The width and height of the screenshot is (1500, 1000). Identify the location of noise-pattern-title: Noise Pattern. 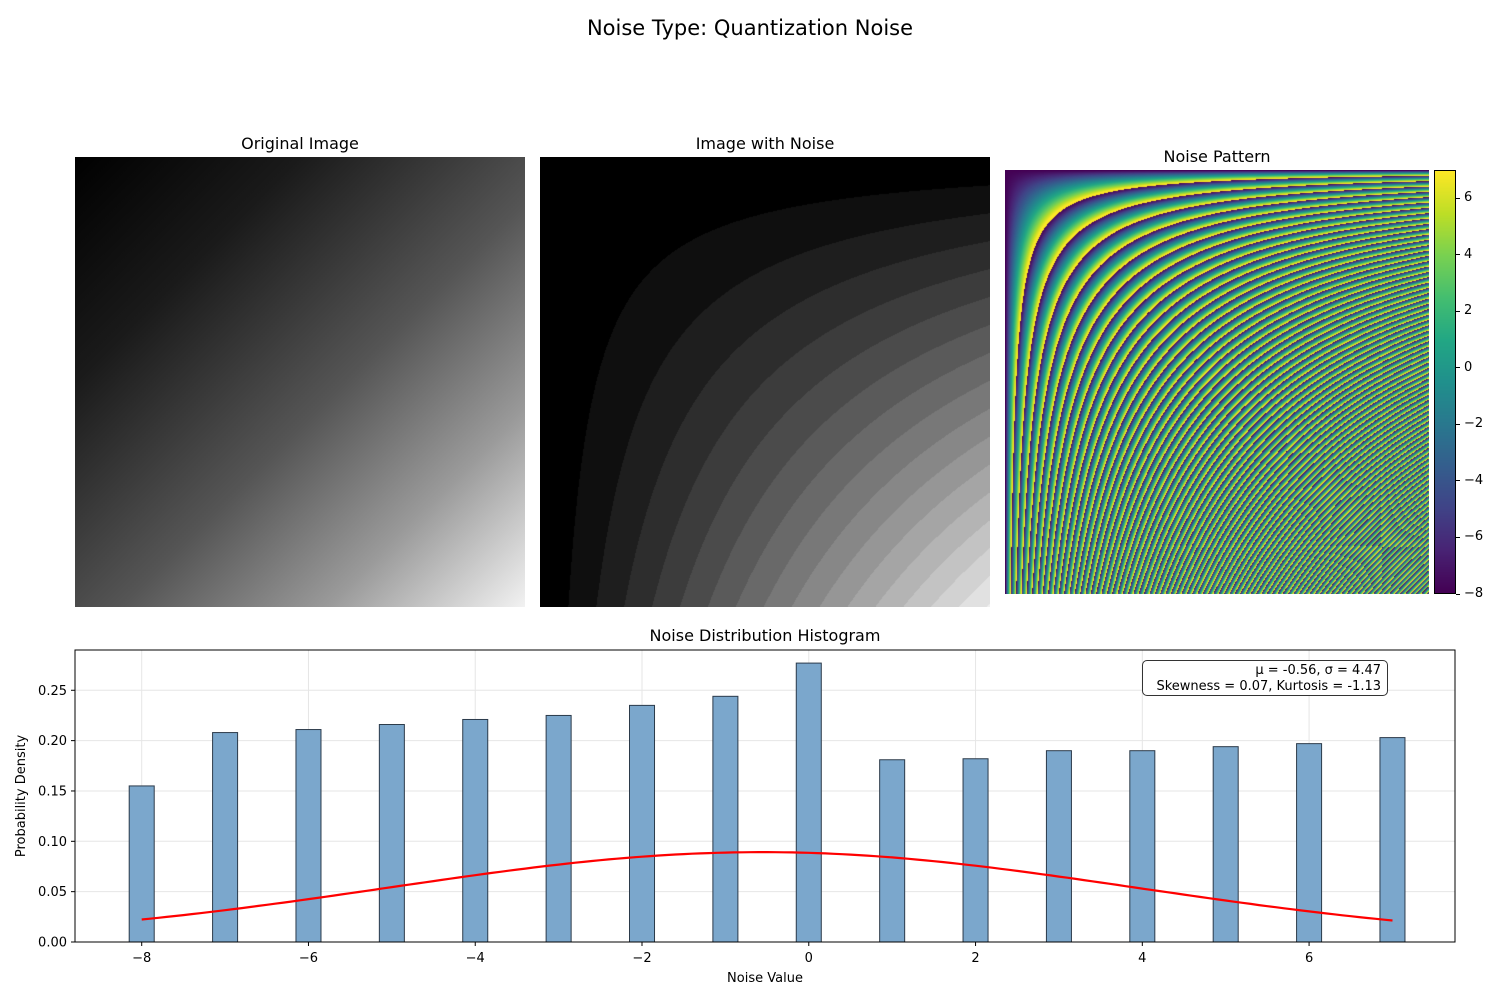
(1217, 156).